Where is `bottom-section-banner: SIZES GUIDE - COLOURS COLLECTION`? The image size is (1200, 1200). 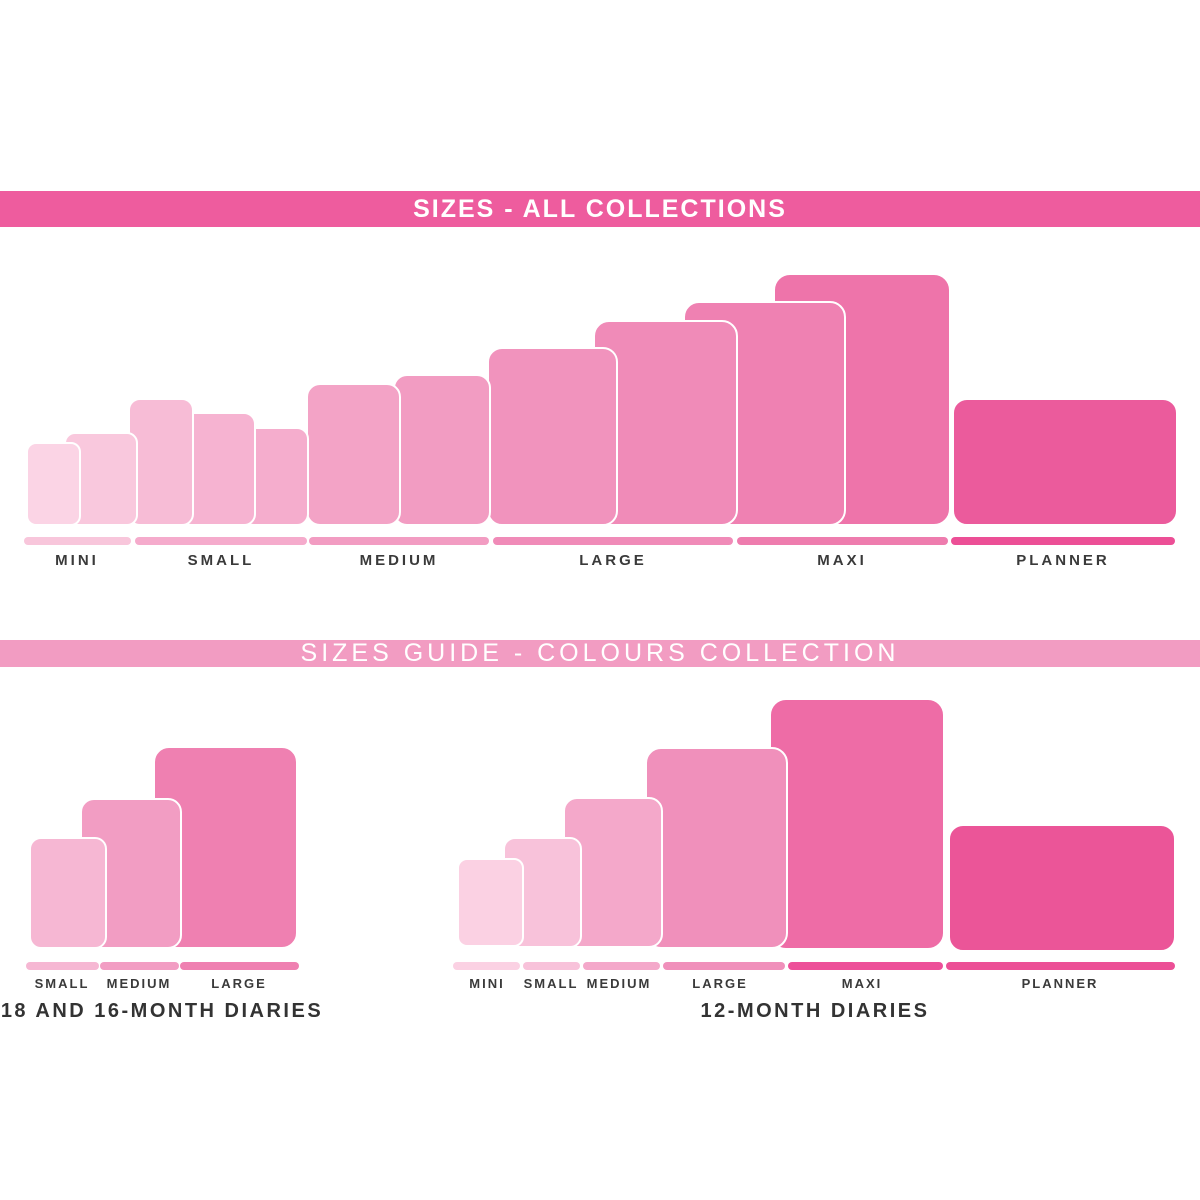 bottom-section-banner: SIZES GUIDE - COLOURS COLLECTION is located at coordinates (600, 653).